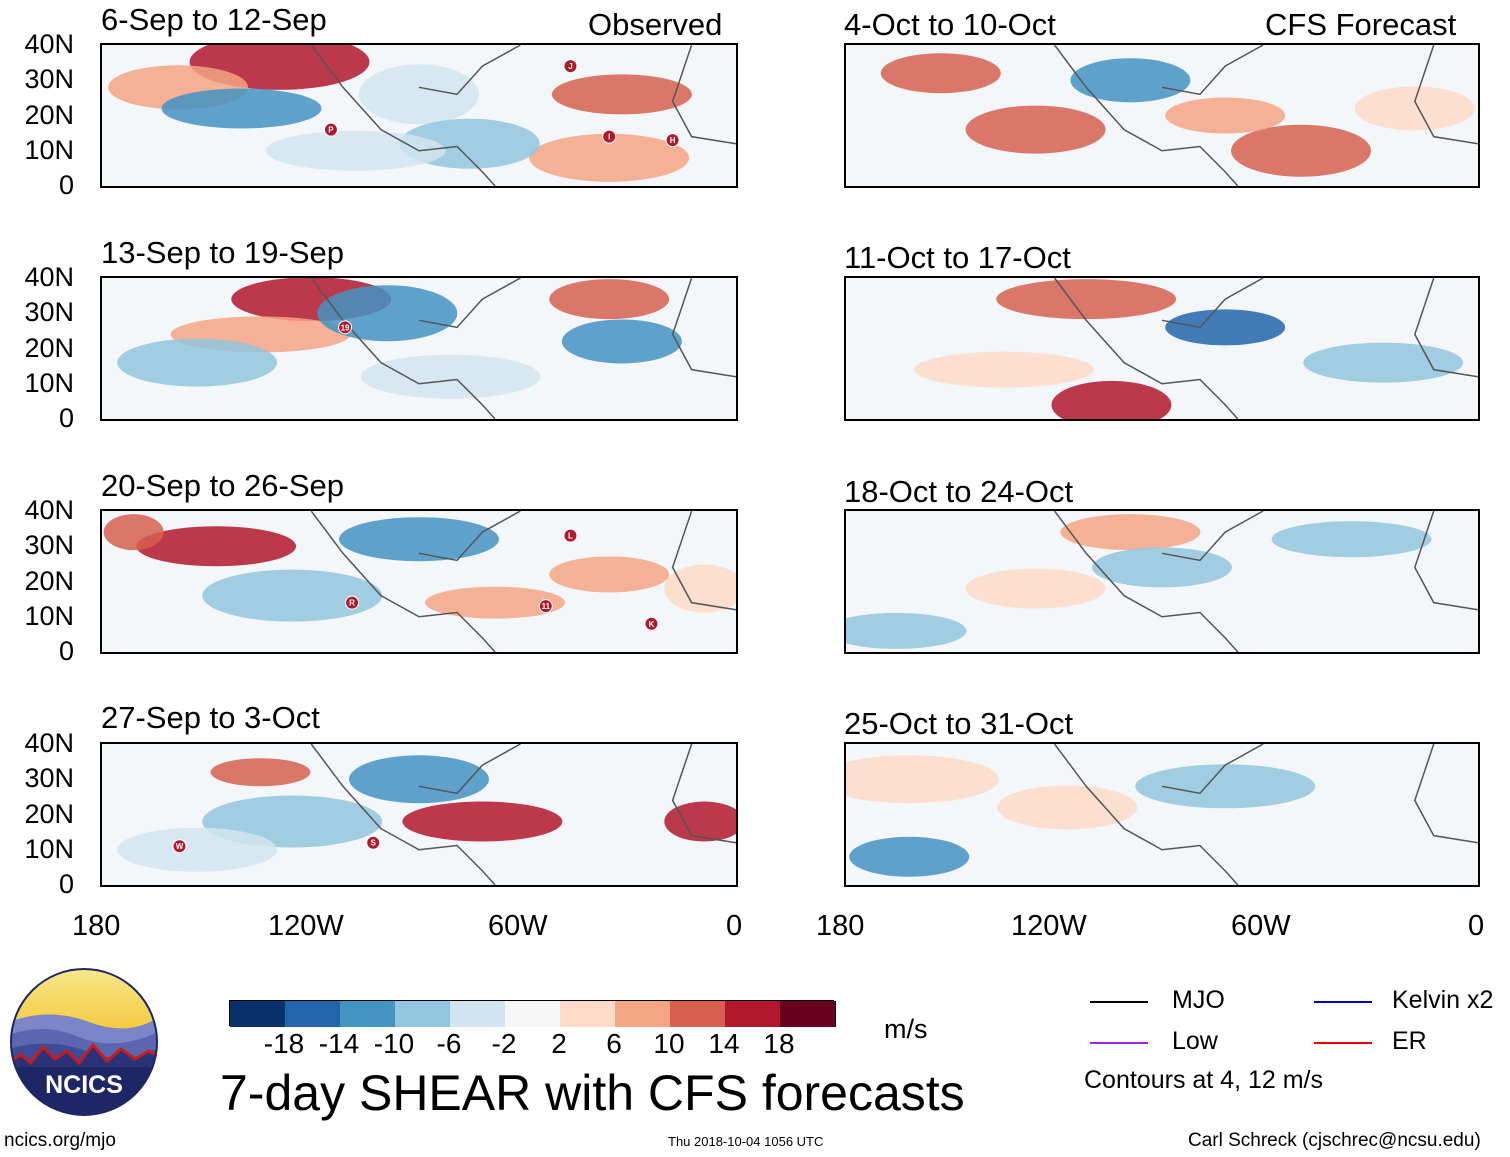  I want to click on legend-line-kelvin, so click(1343, 1002).